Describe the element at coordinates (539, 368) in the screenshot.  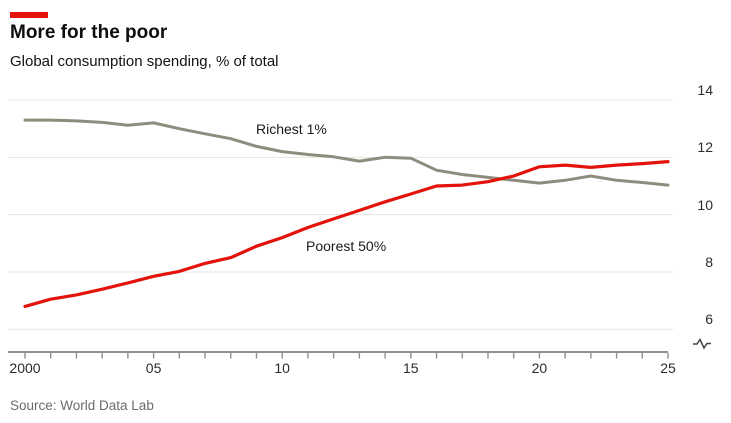
I see `x-axis-tick-label: 20` at that location.